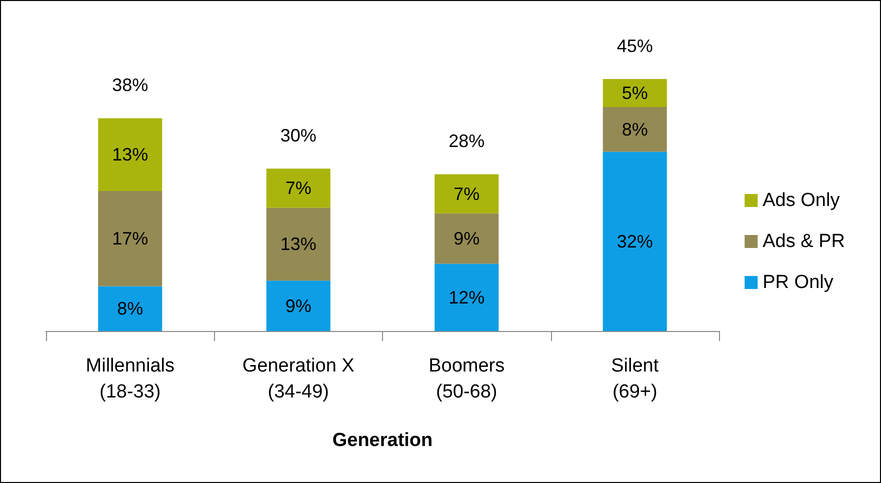 This screenshot has width=881, height=483. Describe the element at coordinates (382, 440) in the screenshot. I see `x-axis-title: Generation` at that location.